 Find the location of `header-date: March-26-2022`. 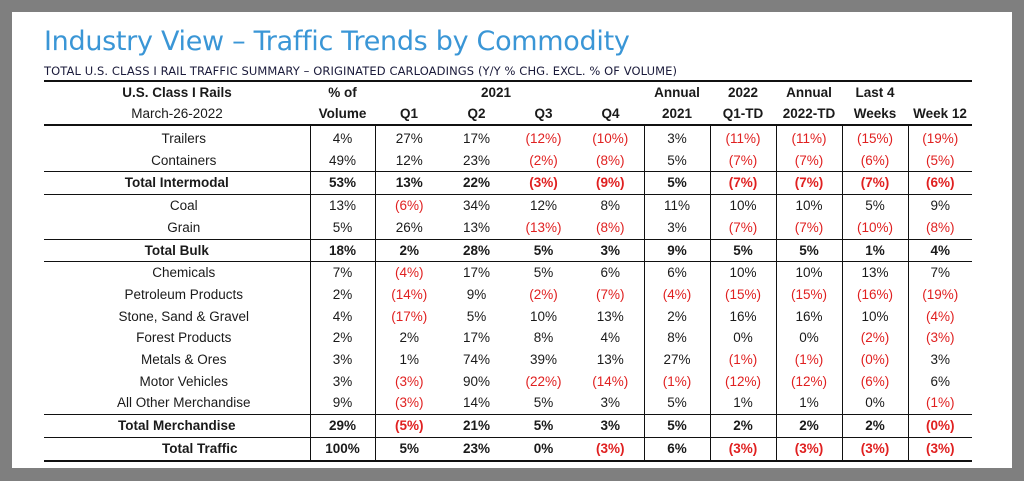

header-date: March-26-2022 is located at coordinates (177, 114).